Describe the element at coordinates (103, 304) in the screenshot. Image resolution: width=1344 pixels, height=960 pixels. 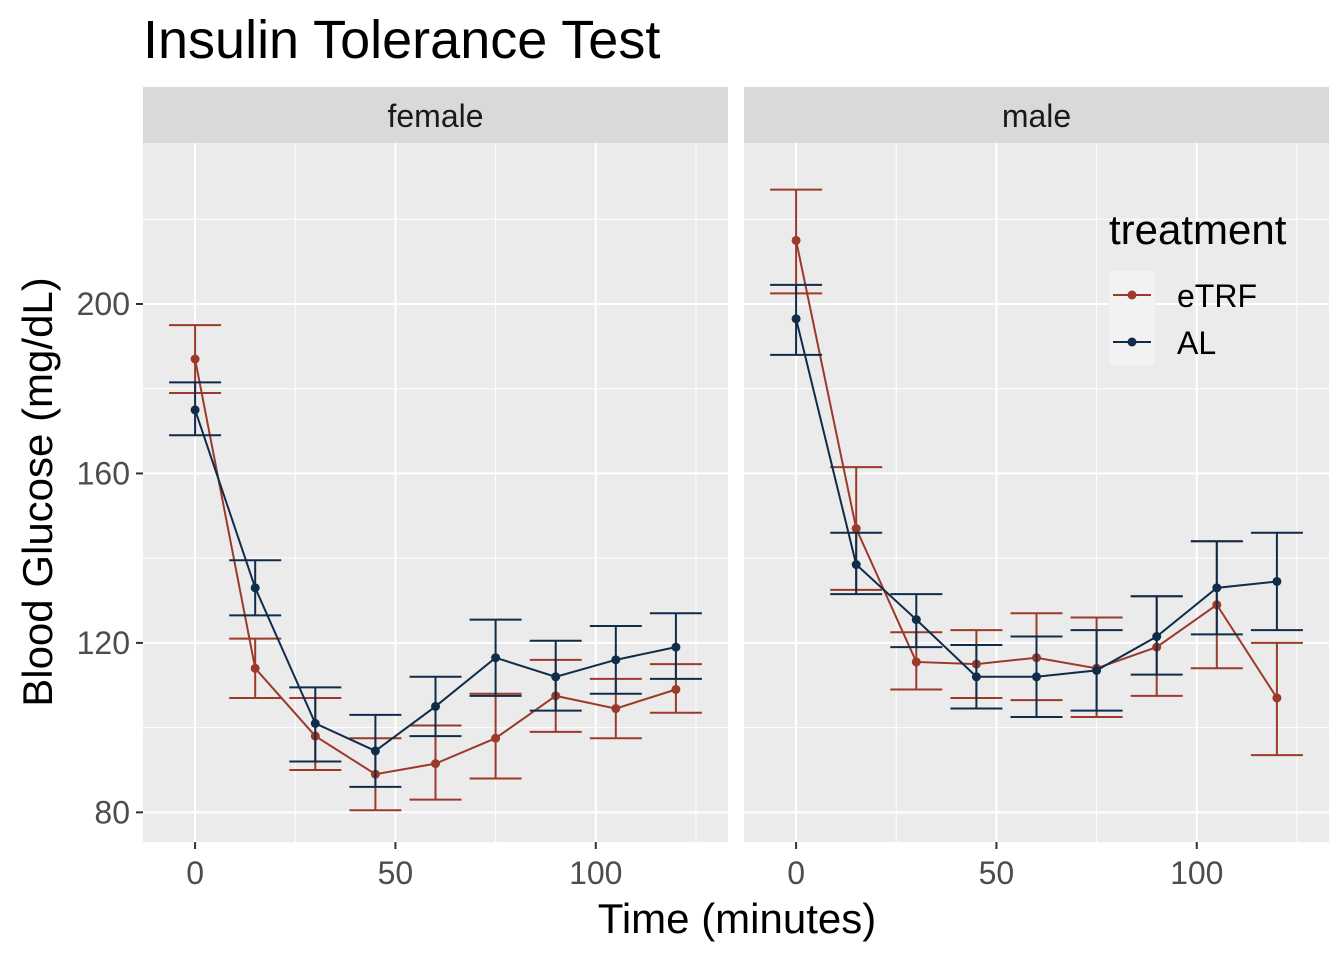
I see `y-tick-label: 200` at that location.